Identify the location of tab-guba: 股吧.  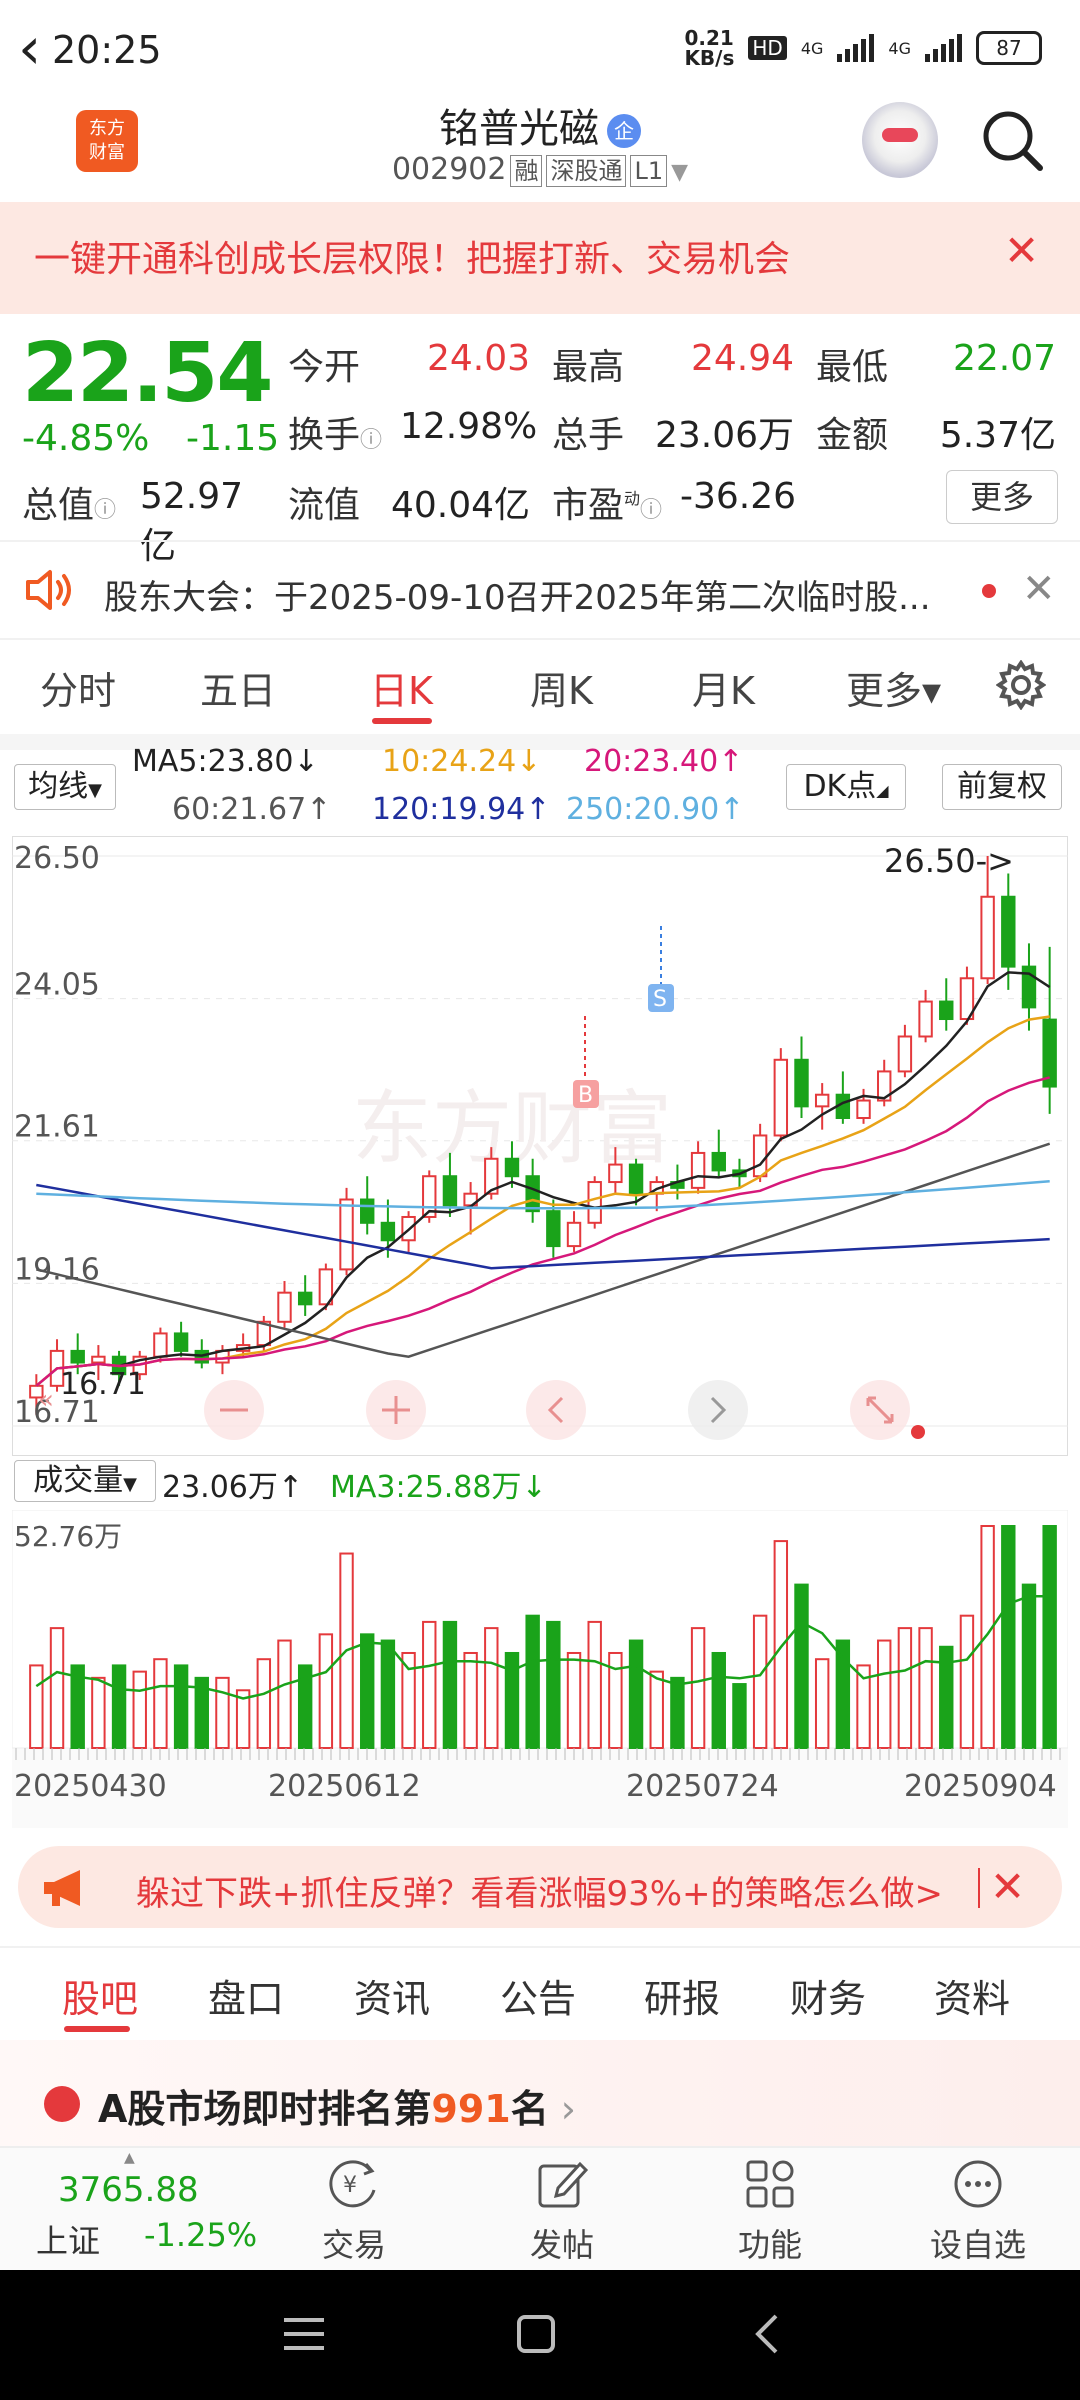
(100, 1999).